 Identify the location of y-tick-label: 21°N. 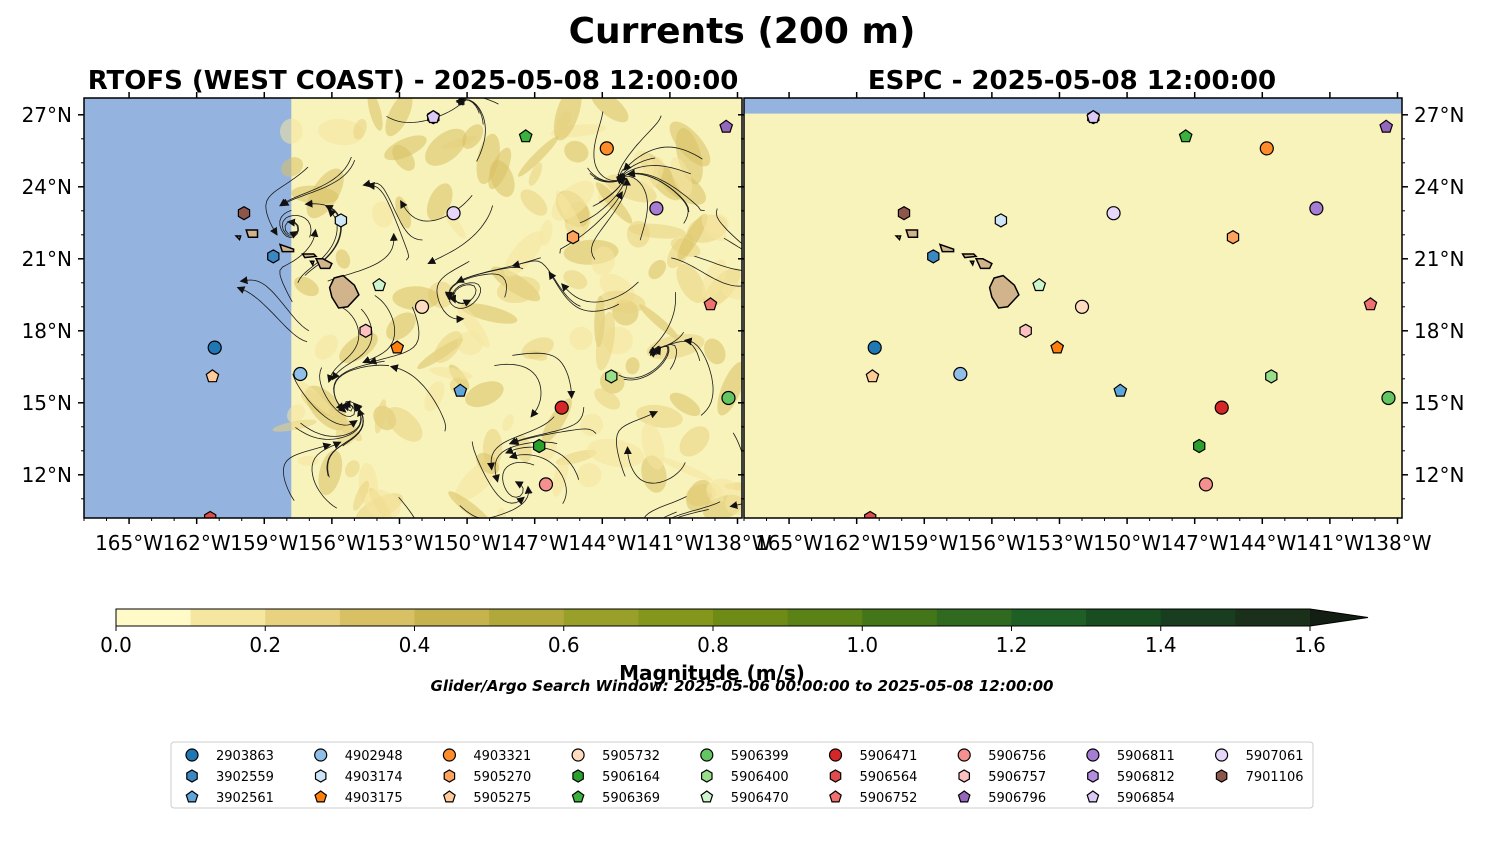
(47, 259).